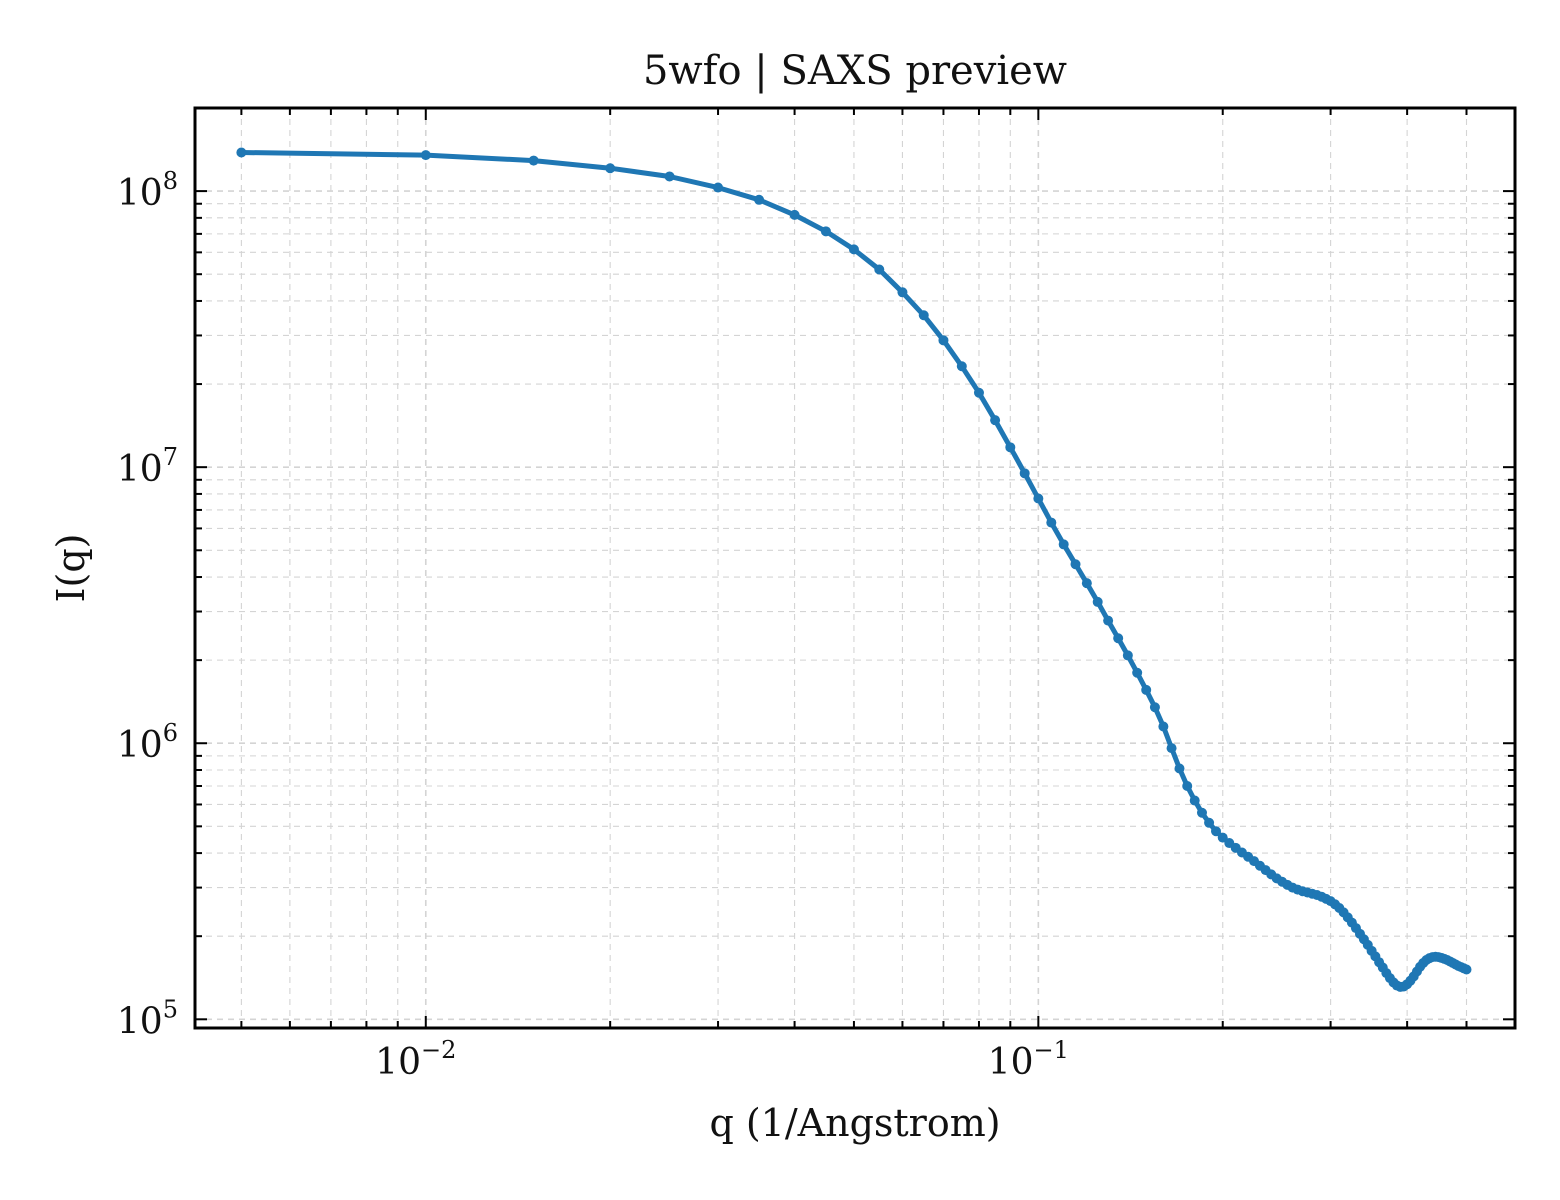 The image size is (1560, 1200). What do you see at coordinates (147, 190) in the screenshot?
I see `y-tick-label: 10⁸` at bounding box center [147, 190].